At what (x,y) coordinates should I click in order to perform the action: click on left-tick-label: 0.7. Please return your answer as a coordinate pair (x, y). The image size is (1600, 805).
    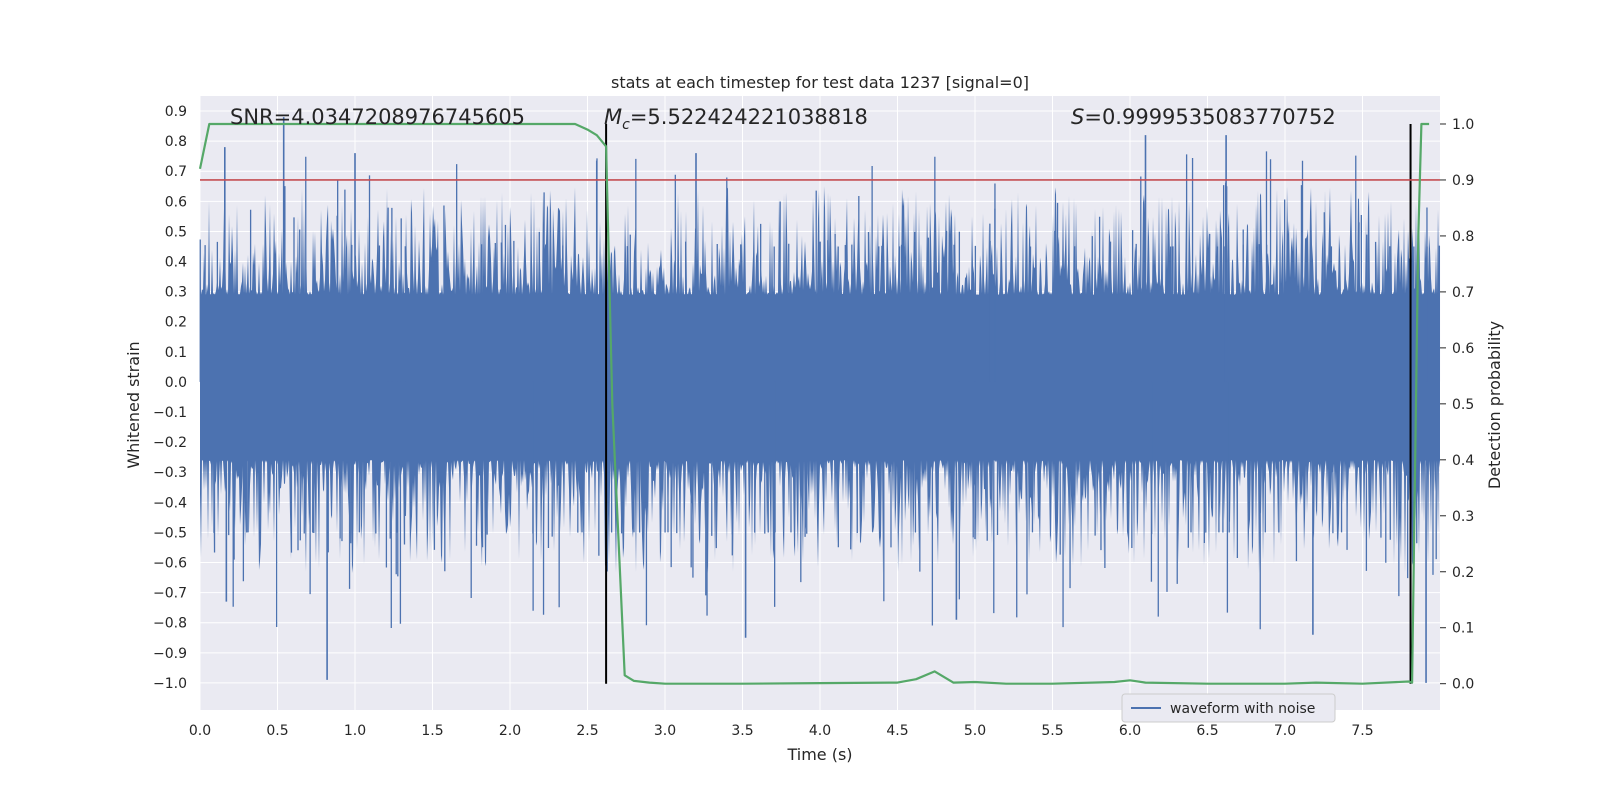
    Looking at the image, I should click on (176, 172).